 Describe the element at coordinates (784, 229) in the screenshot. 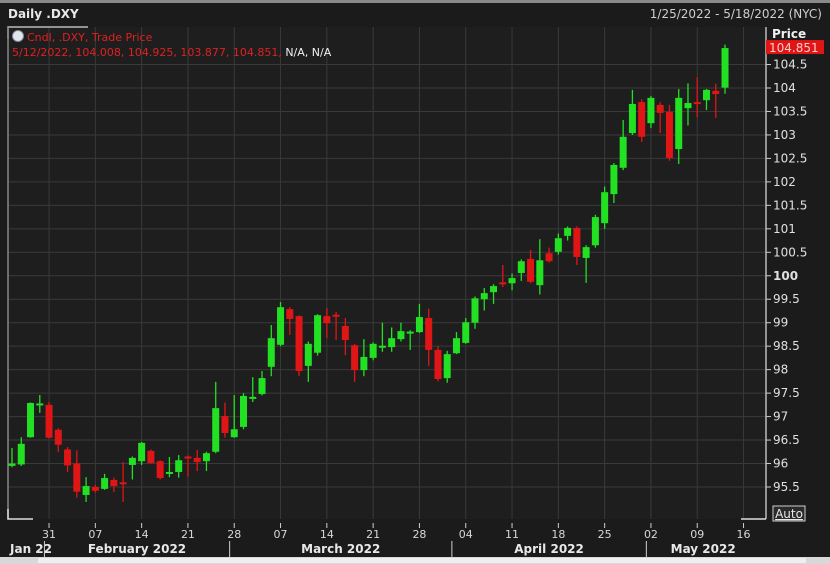

I see `y-tick-label: 101` at that location.